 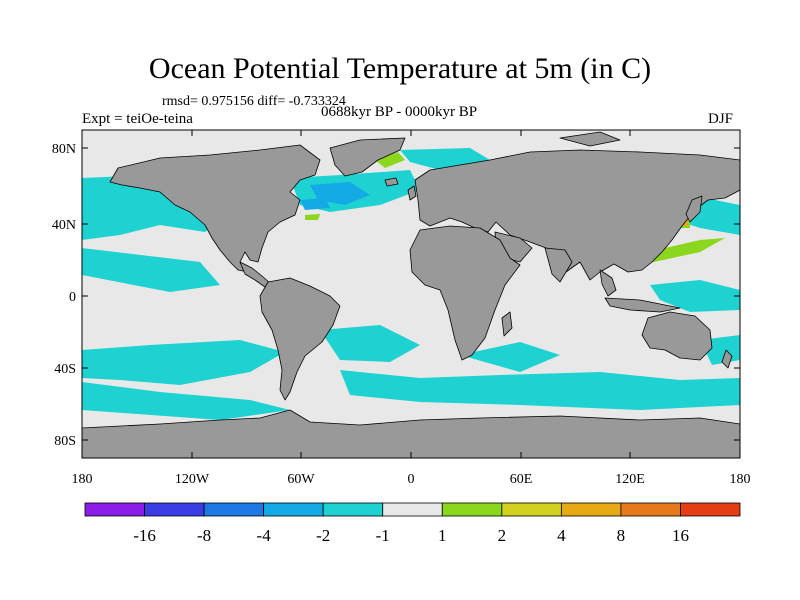 What do you see at coordinates (412, 193) in the screenshot?
I see `british-isles` at bounding box center [412, 193].